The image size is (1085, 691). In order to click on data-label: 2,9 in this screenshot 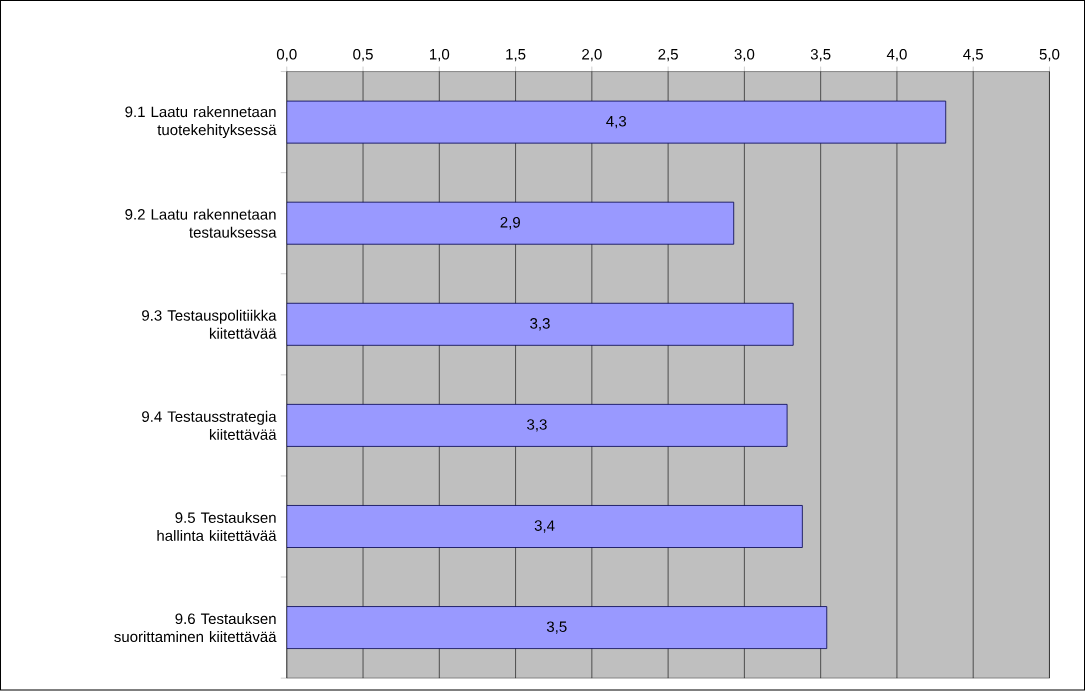, I will do `click(510, 223)`.